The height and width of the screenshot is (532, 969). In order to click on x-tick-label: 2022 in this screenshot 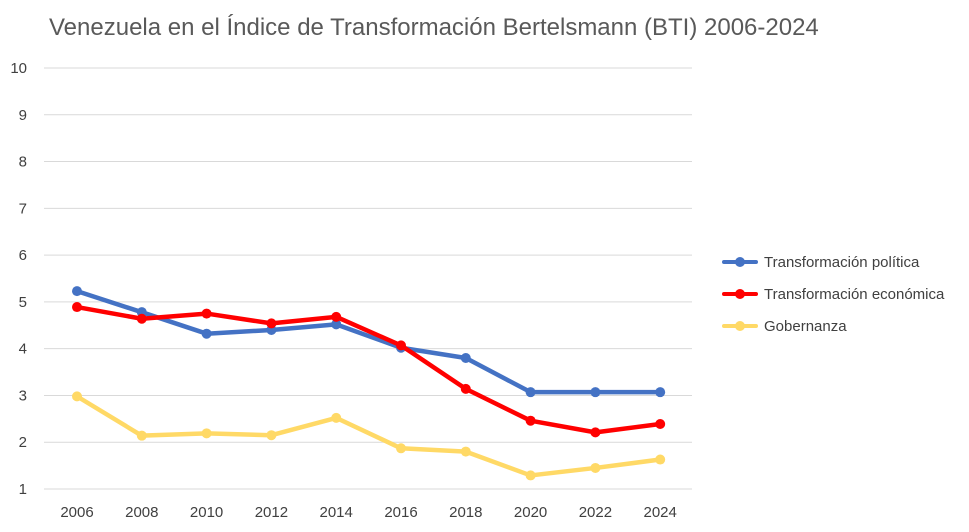, I will do `click(595, 512)`.